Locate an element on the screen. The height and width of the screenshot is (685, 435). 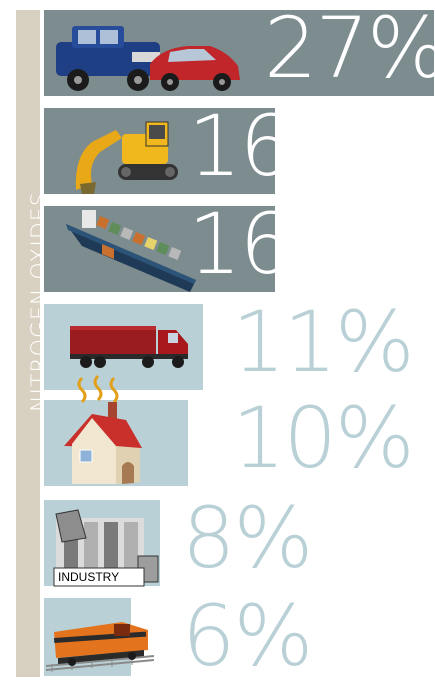
sidebar-strip is located at coordinates (28, 343).